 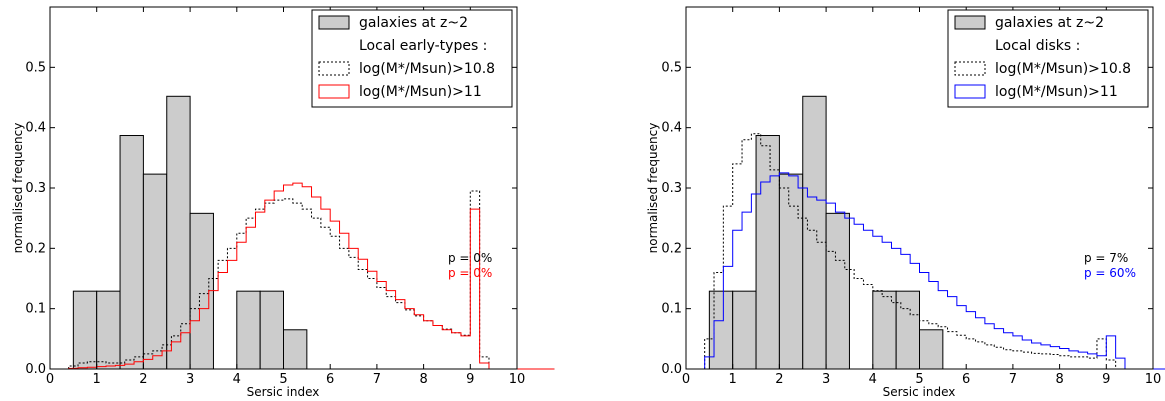 What do you see at coordinates (1106, 258) in the screenshot?
I see `annotation-p-dotted: p = 7%` at bounding box center [1106, 258].